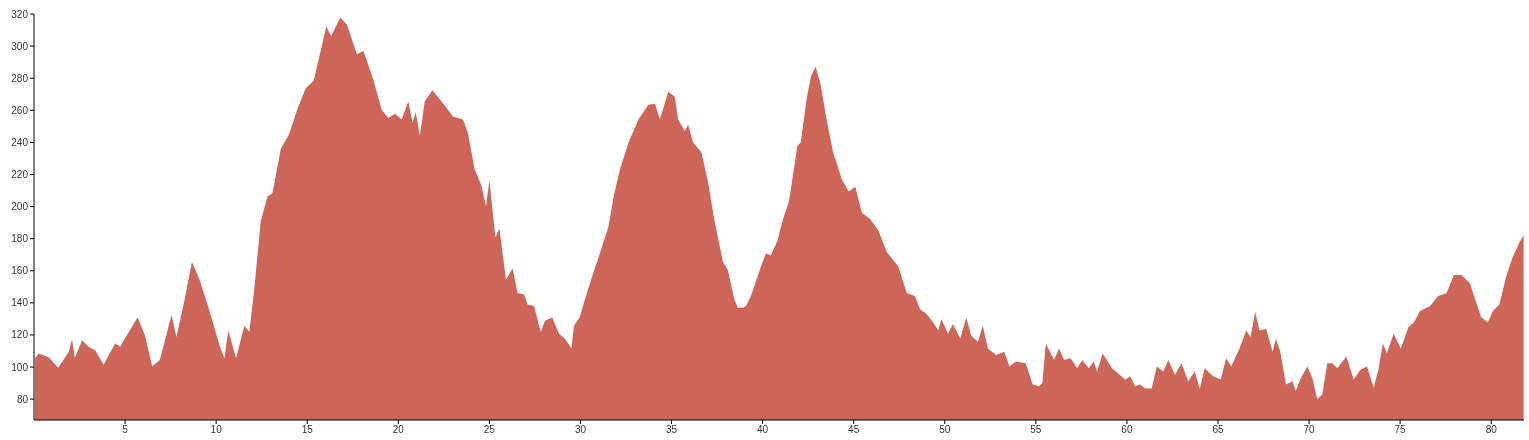  I want to click on y-tick-label: 100, so click(20, 367).